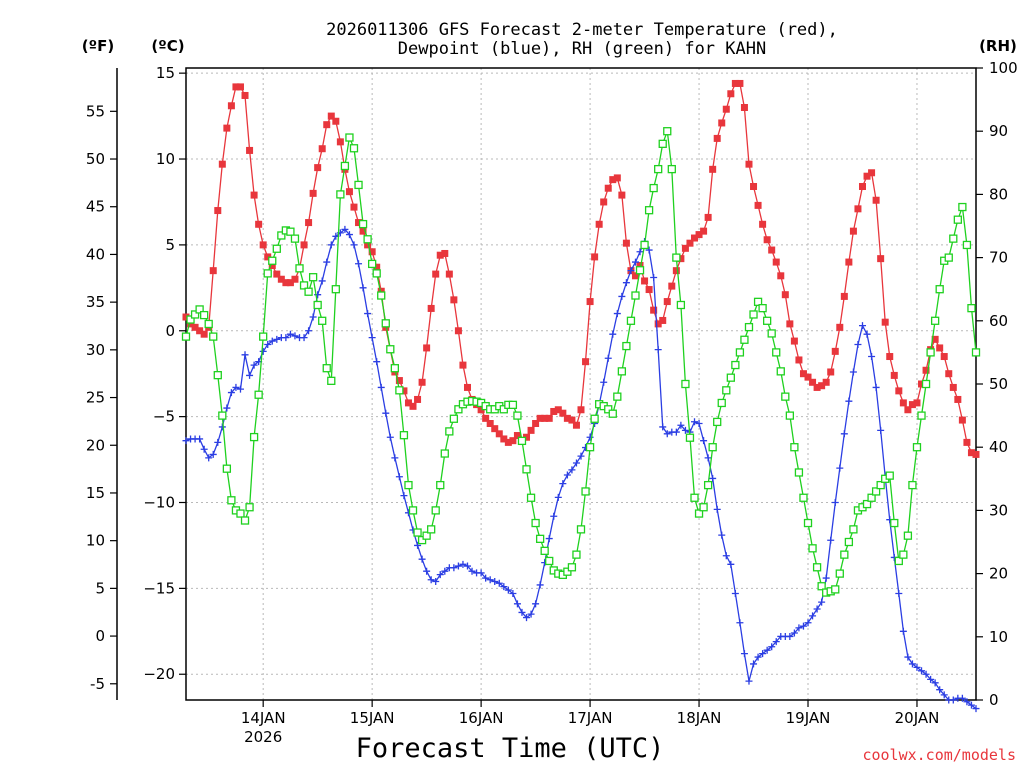 Image resolution: width=1024 pixels, height=768 pixels. I want to click on x-tick-label: 15JAN, so click(372, 718).